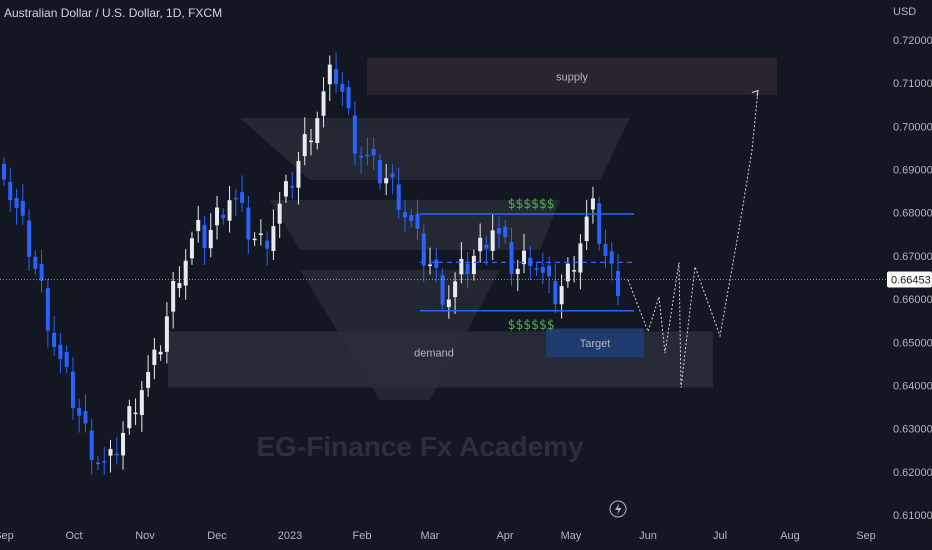 The width and height of the screenshot is (932, 550). What do you see at coordinates (145, 536) in the screenshot?
I see `time-tick: Nov` at bounding box center [145, 536].